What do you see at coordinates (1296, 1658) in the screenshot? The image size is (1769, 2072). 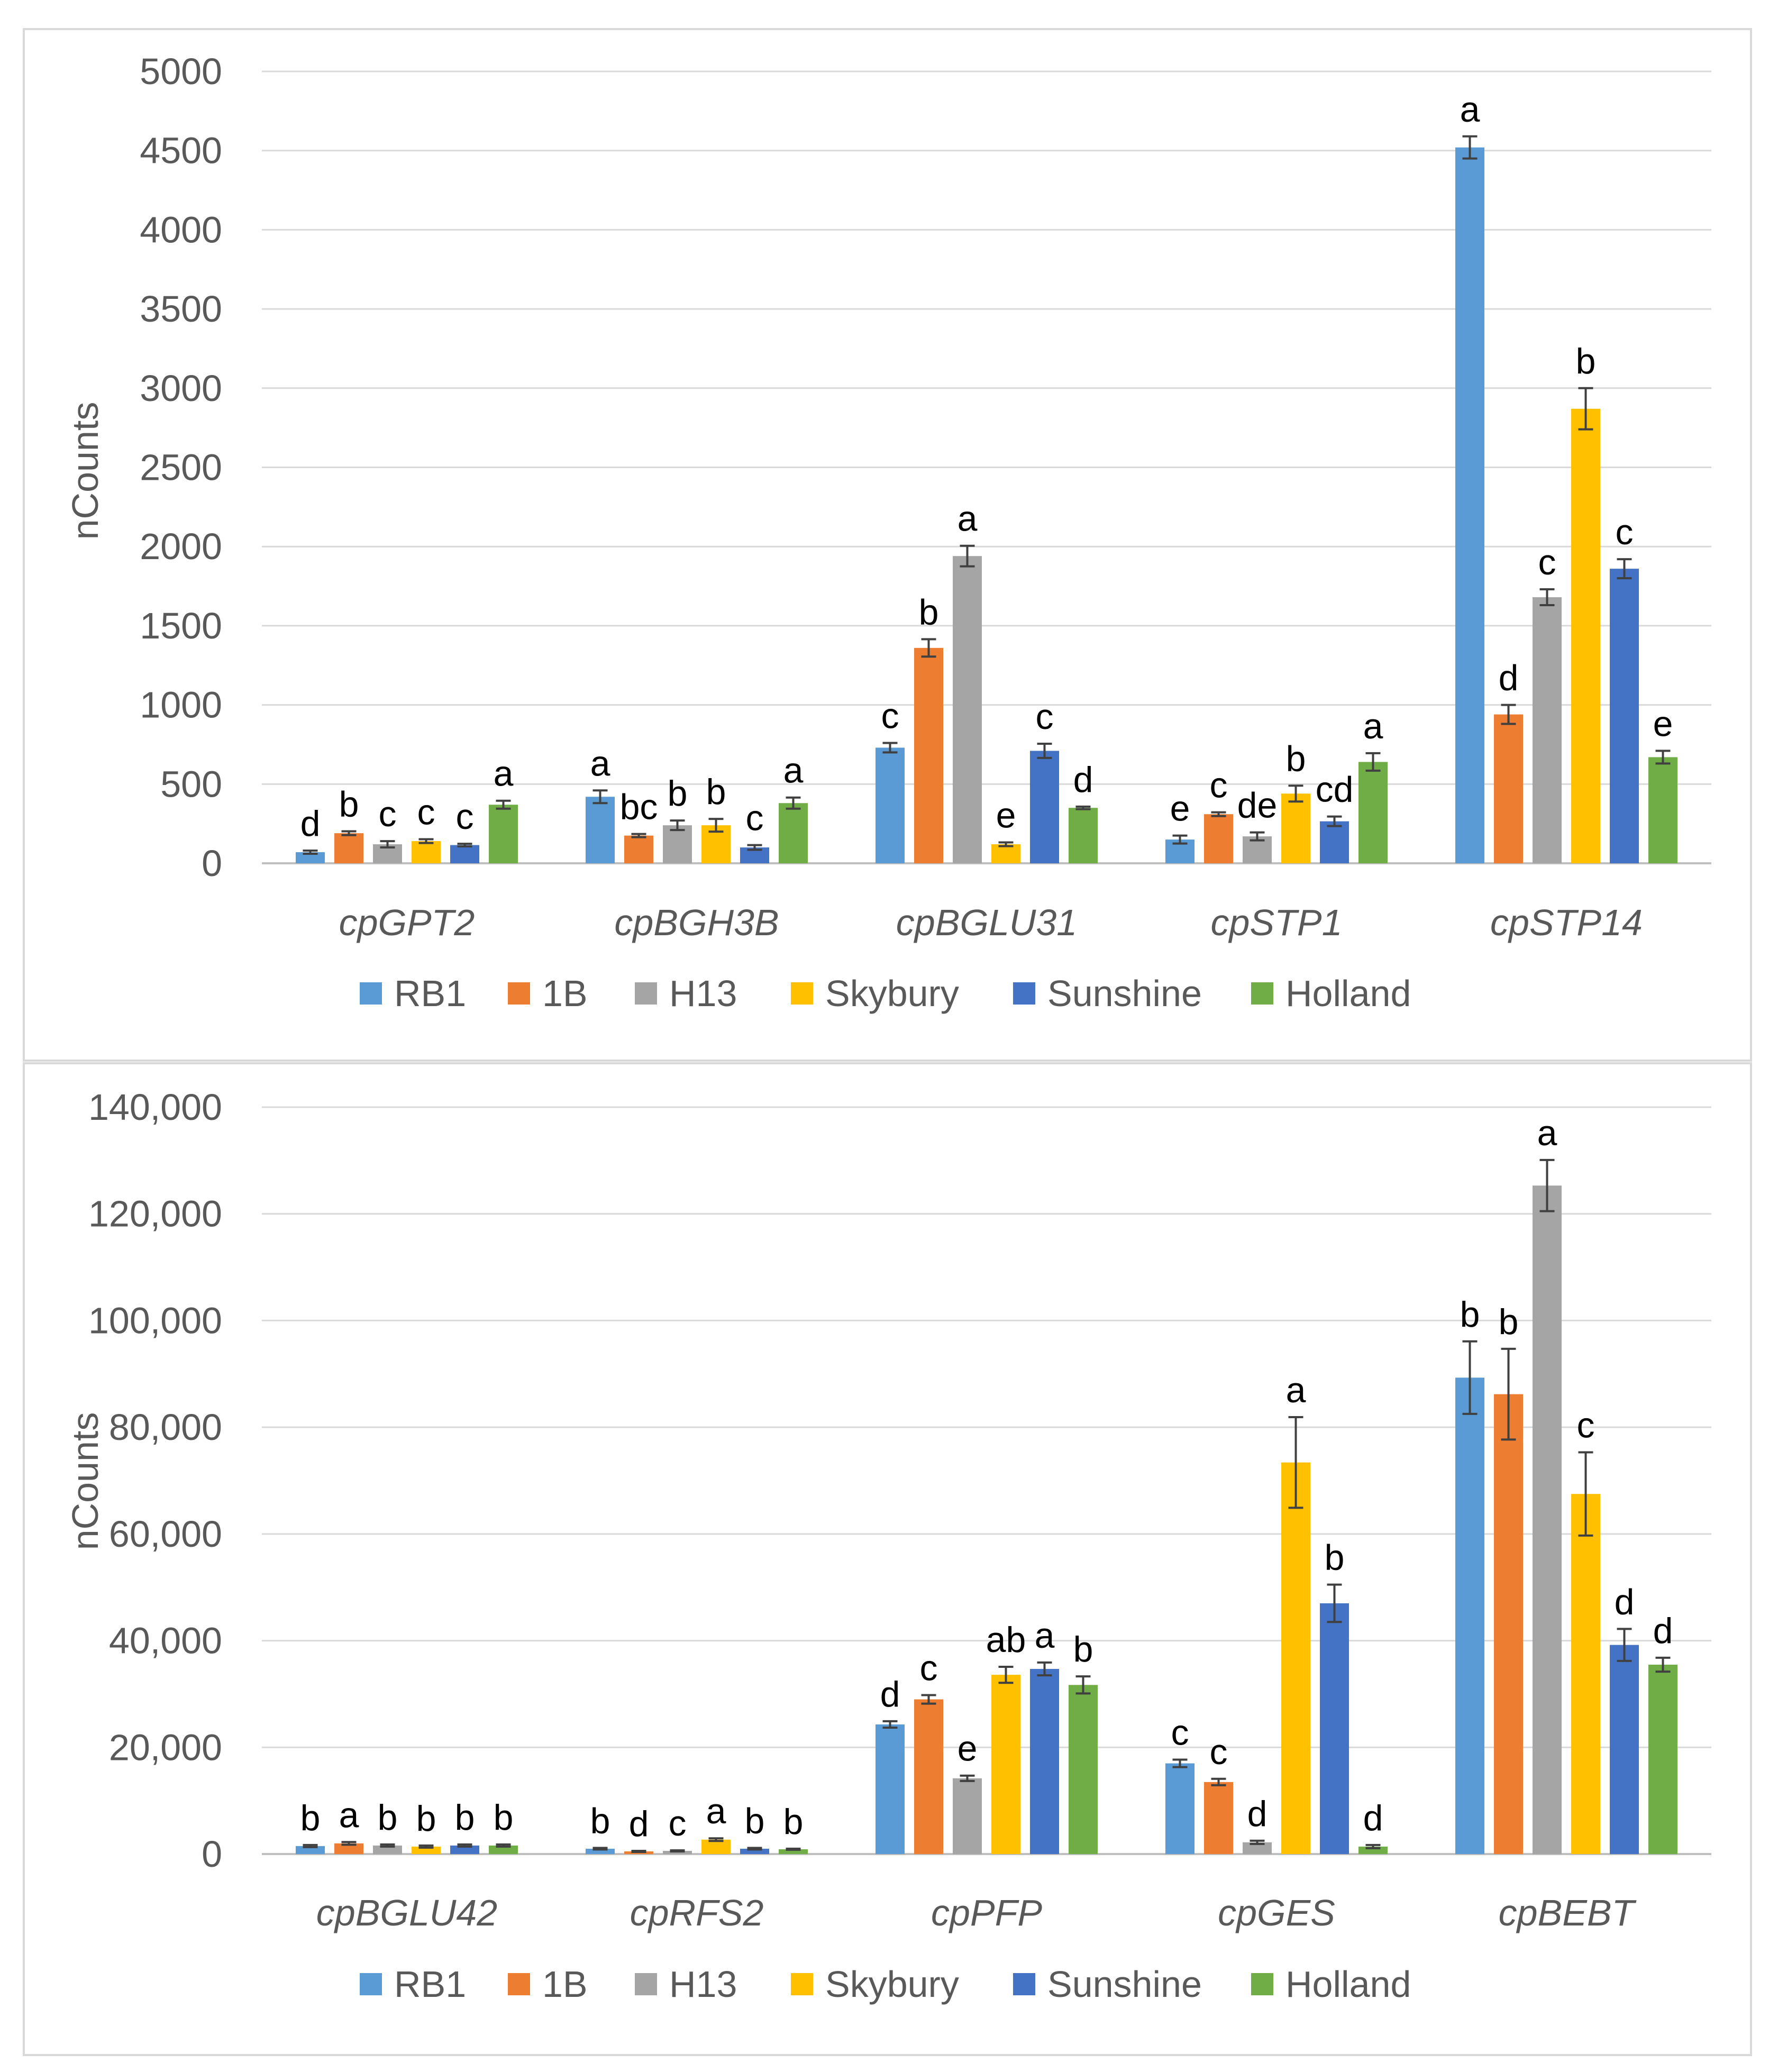 I see `bar-Skybury-cpGES` at bounding box center [1296, 1658].